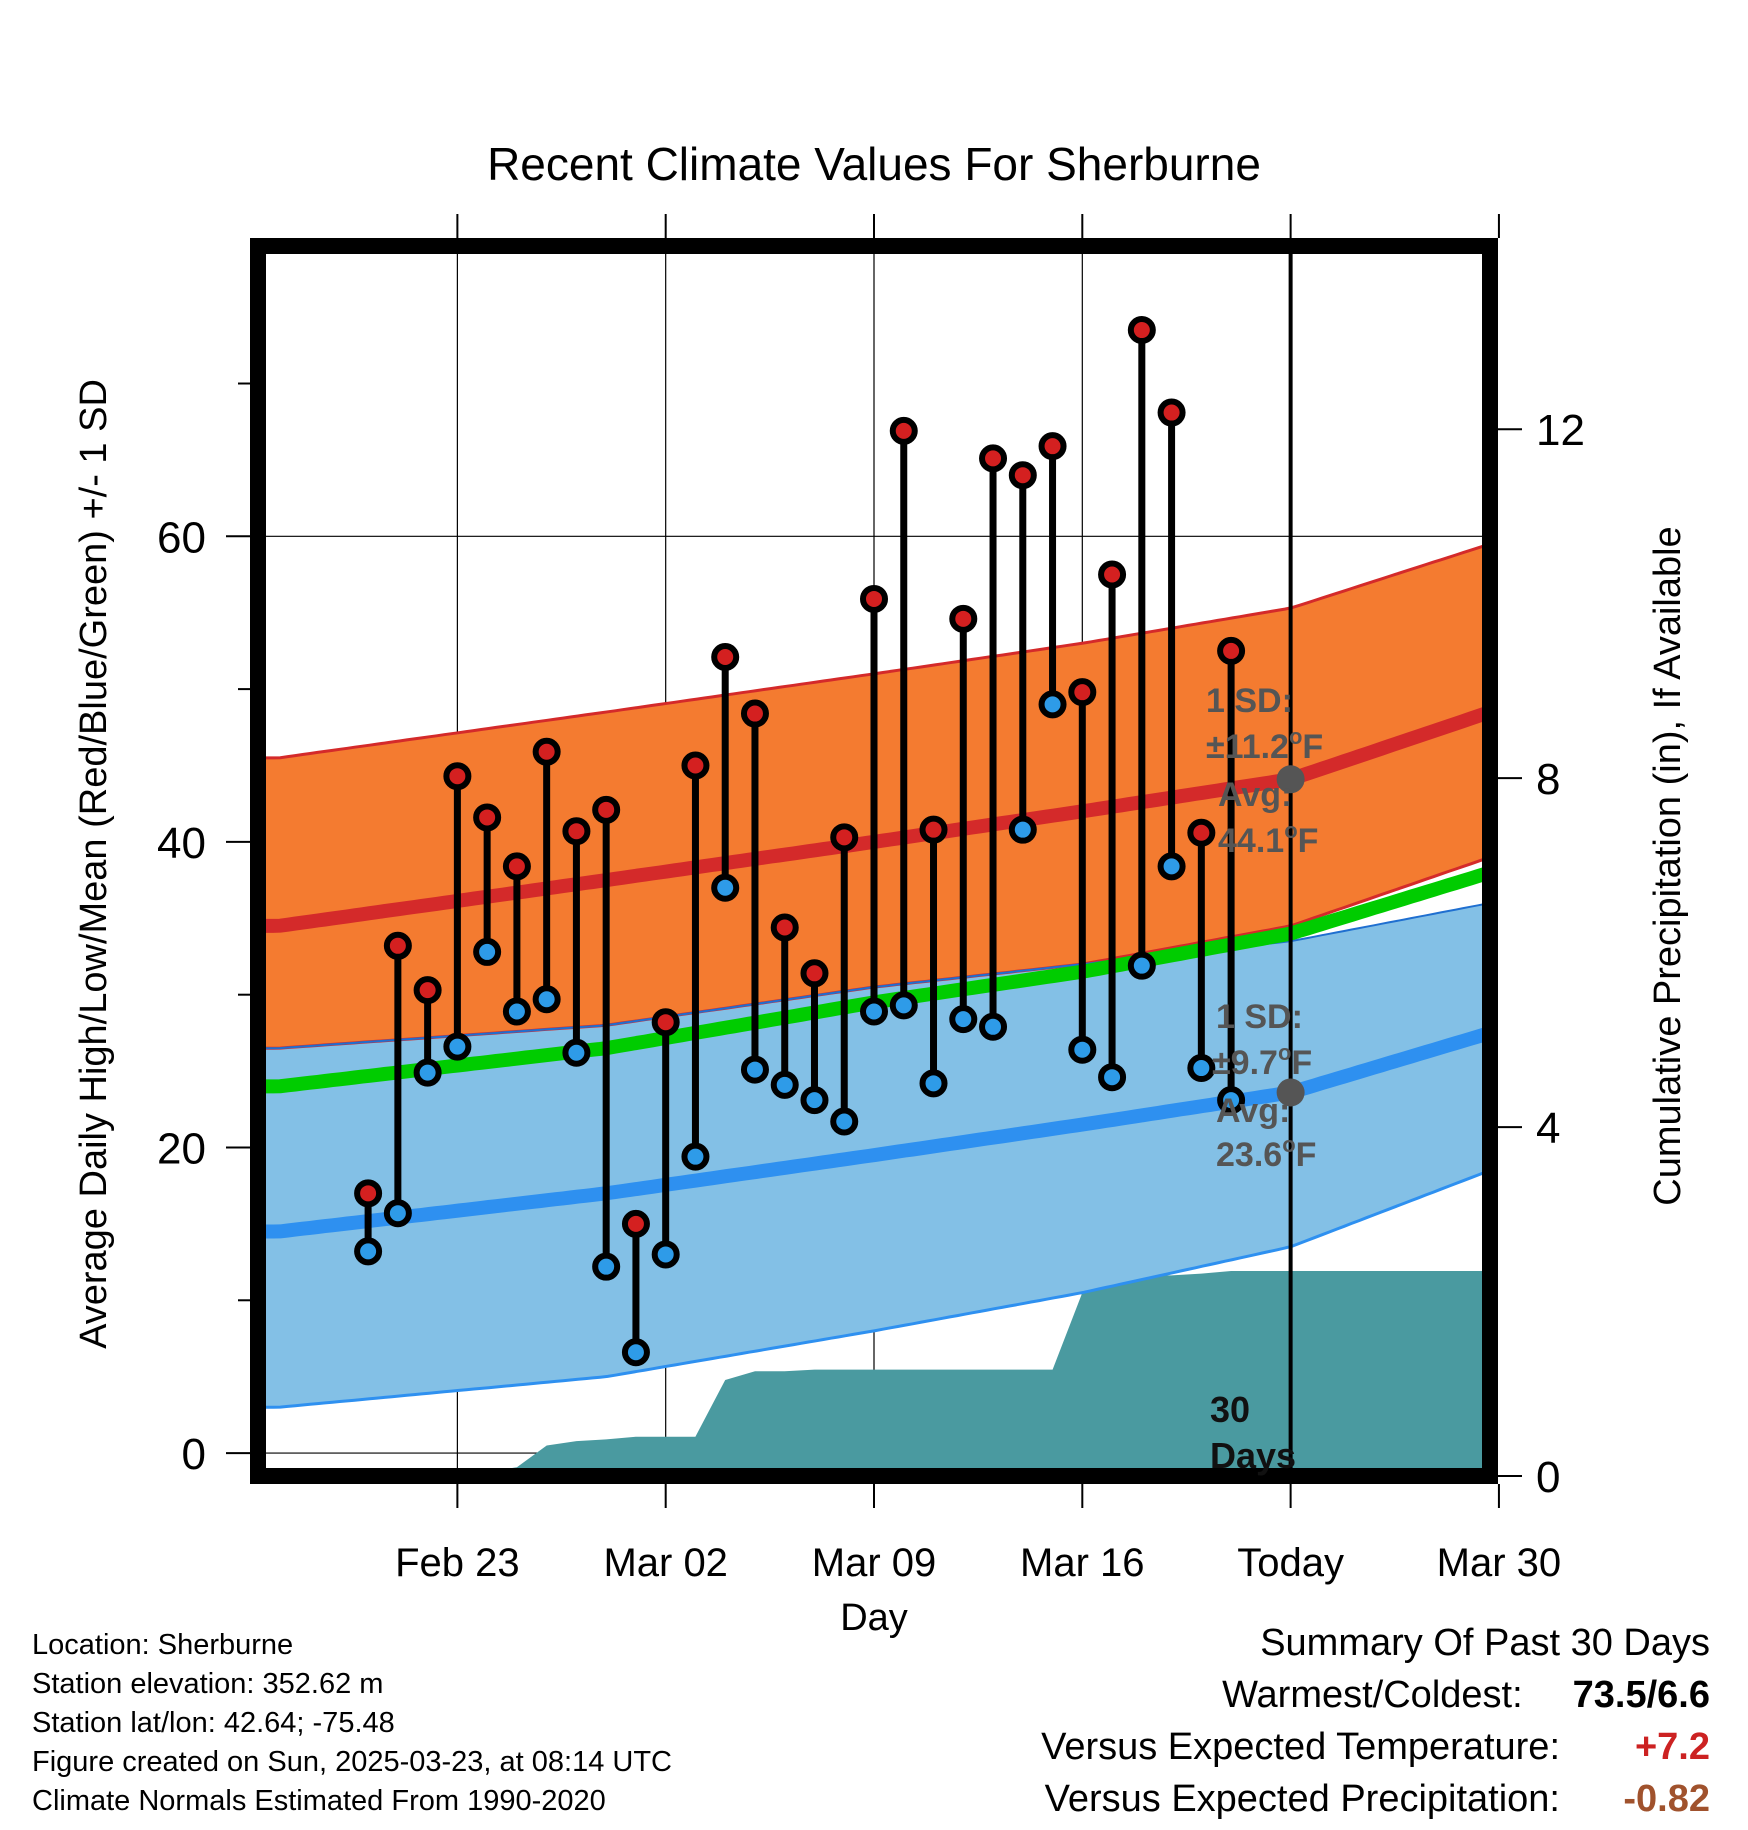 The width and height of the screenshot is (1748, 1830). I want to click on today-low-avg-marker, so click(1290, 1092).